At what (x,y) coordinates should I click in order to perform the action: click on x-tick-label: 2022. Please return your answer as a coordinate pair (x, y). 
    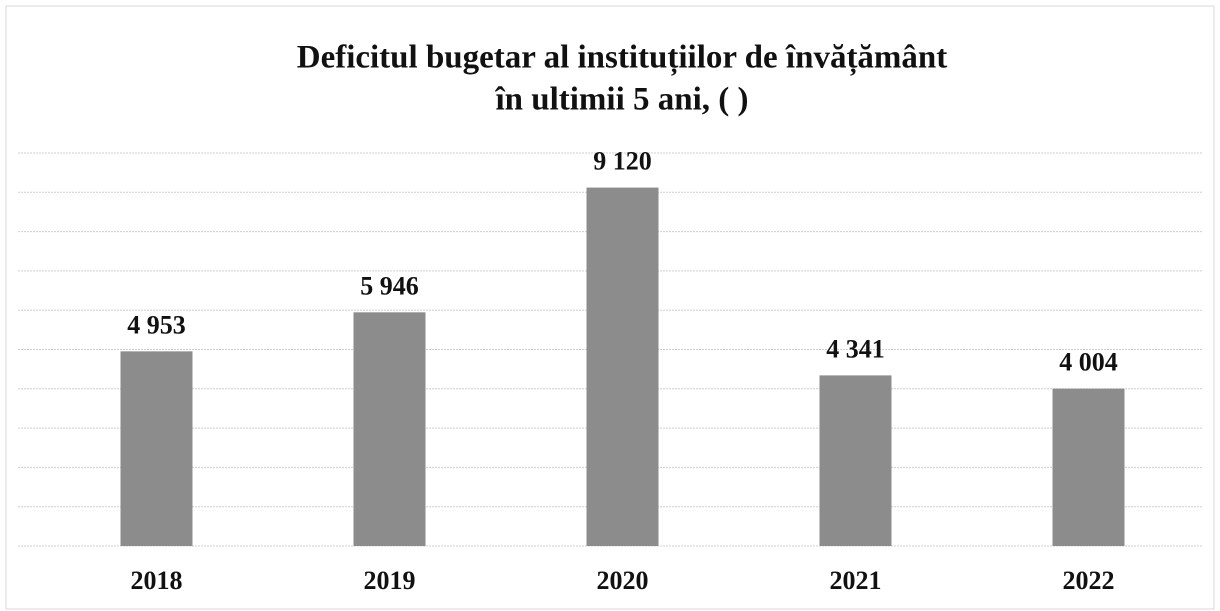
    Looking at the image, I should click on (1089, 580).